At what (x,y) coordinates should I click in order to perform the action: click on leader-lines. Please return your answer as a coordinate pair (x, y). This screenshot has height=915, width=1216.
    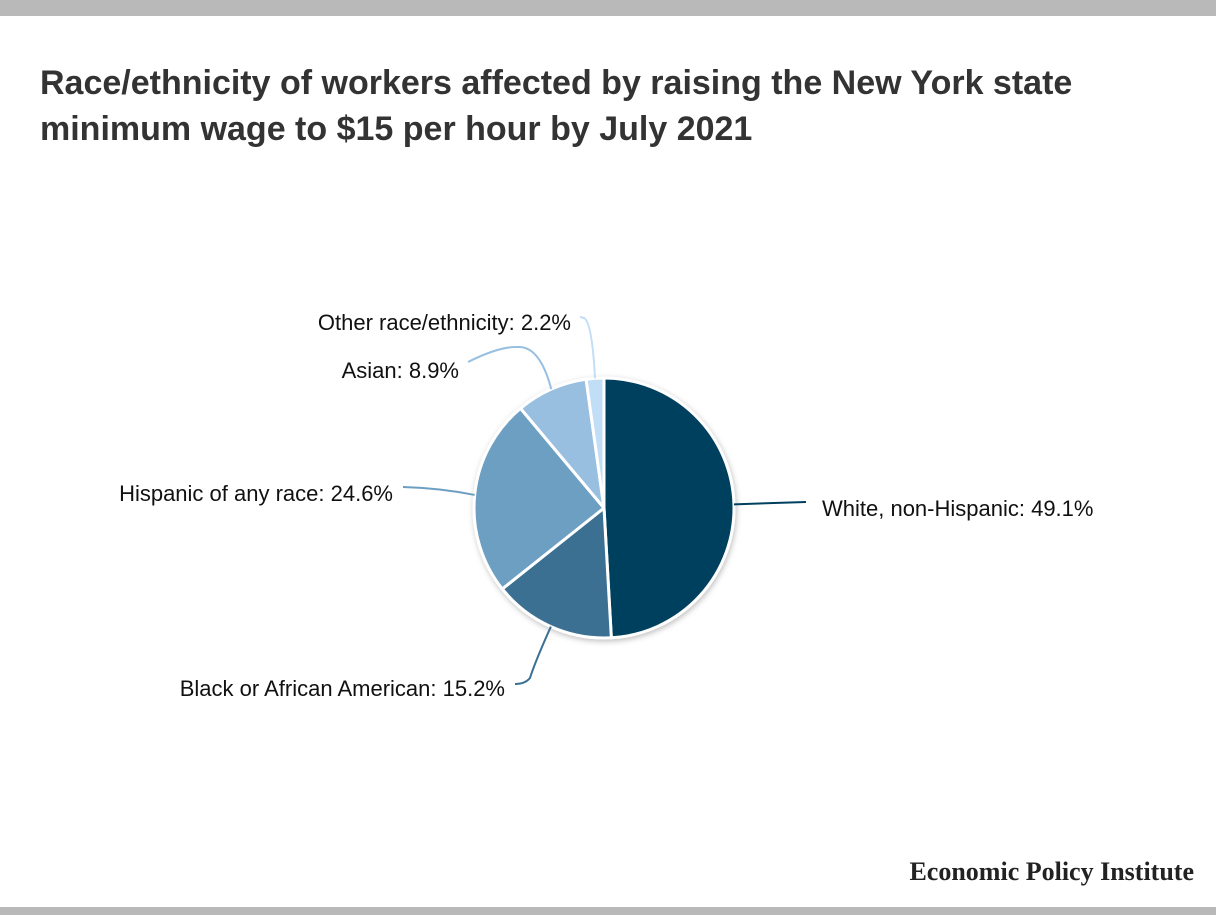
    Looking at the image, I should click on (604, 500).